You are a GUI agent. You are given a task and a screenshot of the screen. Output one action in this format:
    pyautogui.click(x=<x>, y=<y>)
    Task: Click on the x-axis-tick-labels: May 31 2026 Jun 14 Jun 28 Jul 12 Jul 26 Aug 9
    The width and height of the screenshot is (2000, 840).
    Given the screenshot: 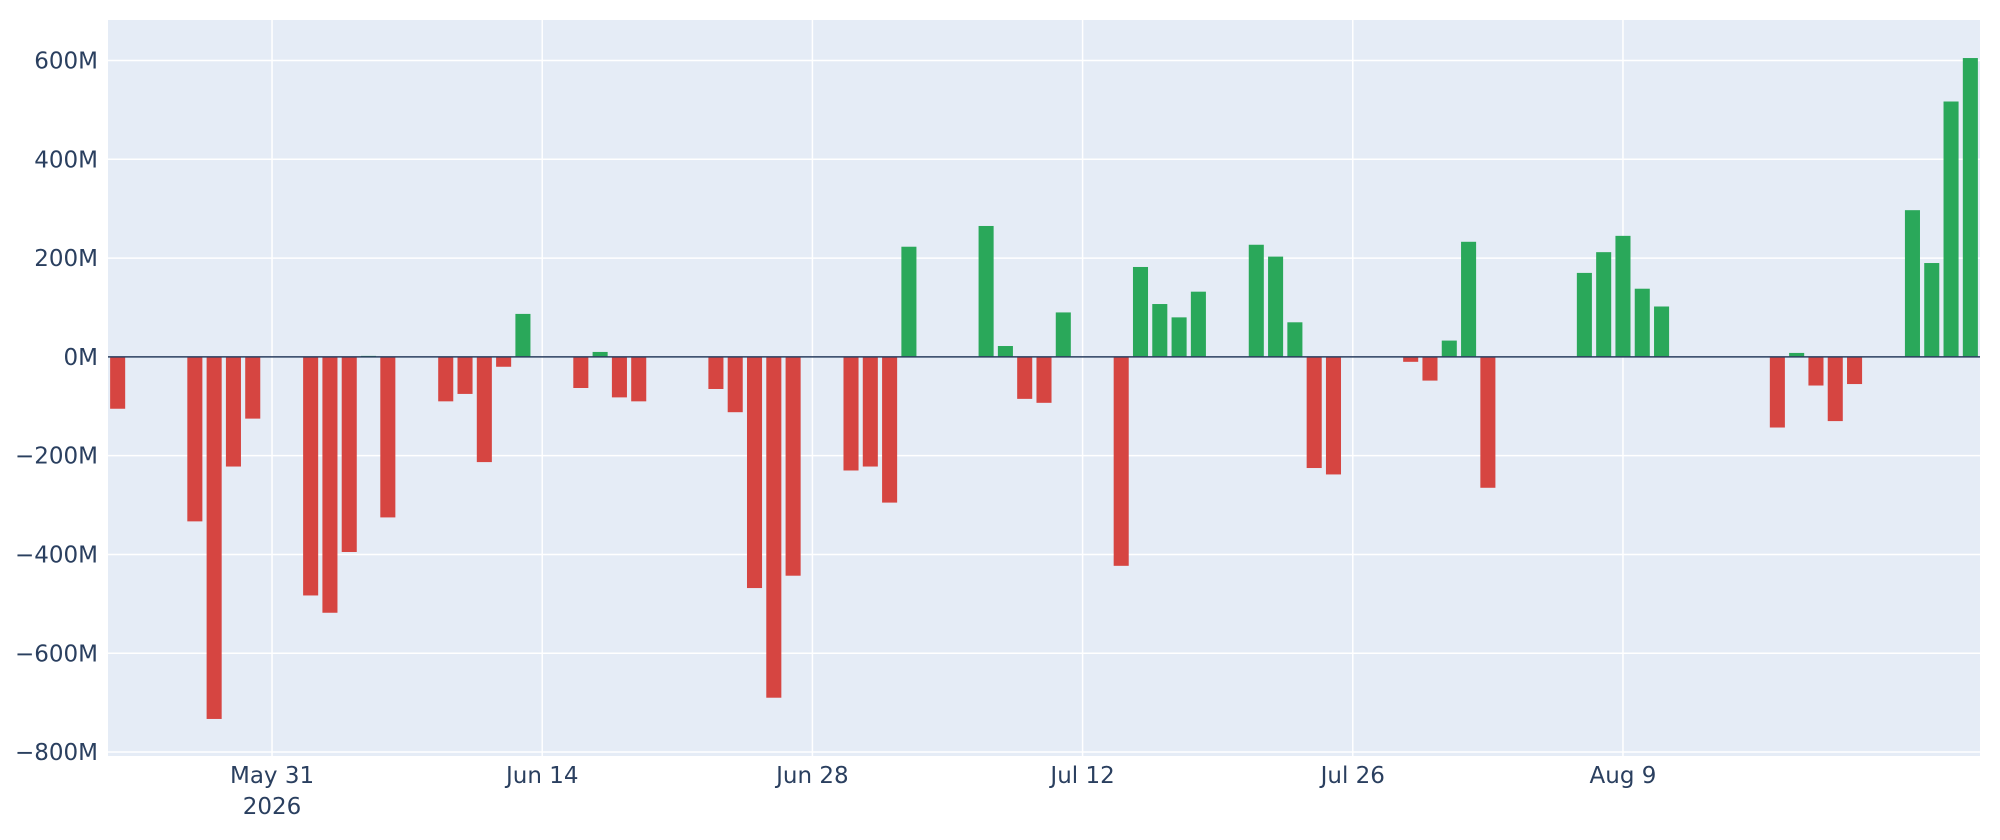 What is the action you would take?
    pyautogui.click(x=943, y=791)
    